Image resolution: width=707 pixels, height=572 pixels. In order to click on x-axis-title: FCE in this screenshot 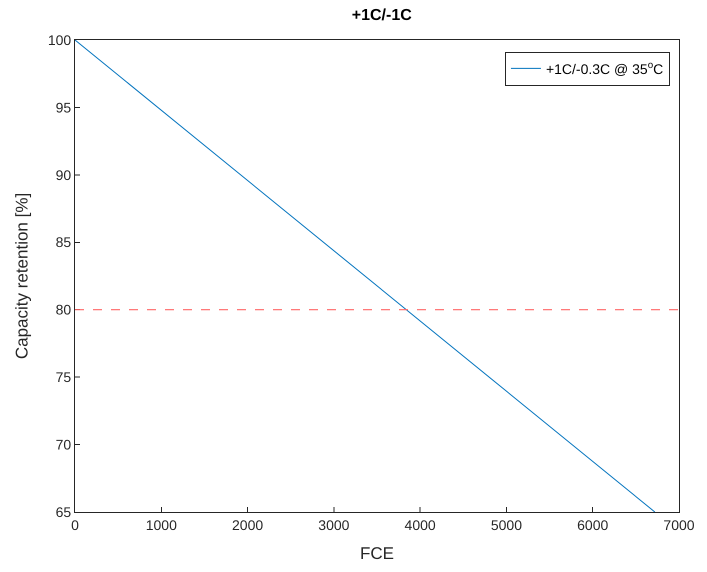, I will do `click(377, 554)`.